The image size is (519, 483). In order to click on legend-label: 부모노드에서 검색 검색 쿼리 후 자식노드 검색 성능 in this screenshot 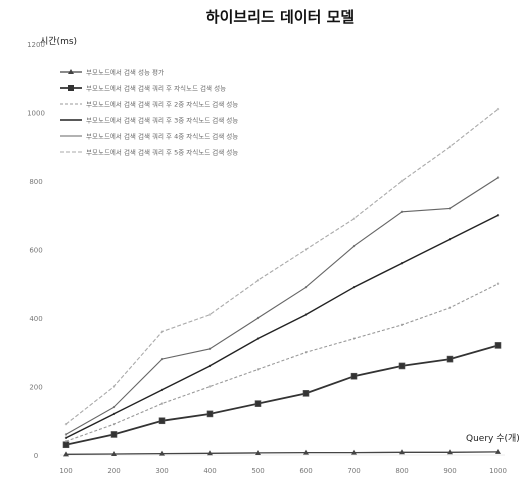, I will do `click(156, 88)`.